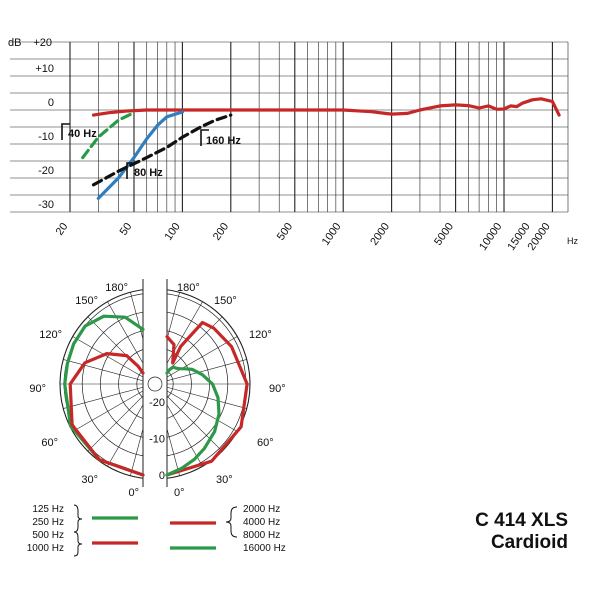  Describe the element at coordinates (223, 141) in the screenshot. I see `series-label: 160 Hz` at that location.